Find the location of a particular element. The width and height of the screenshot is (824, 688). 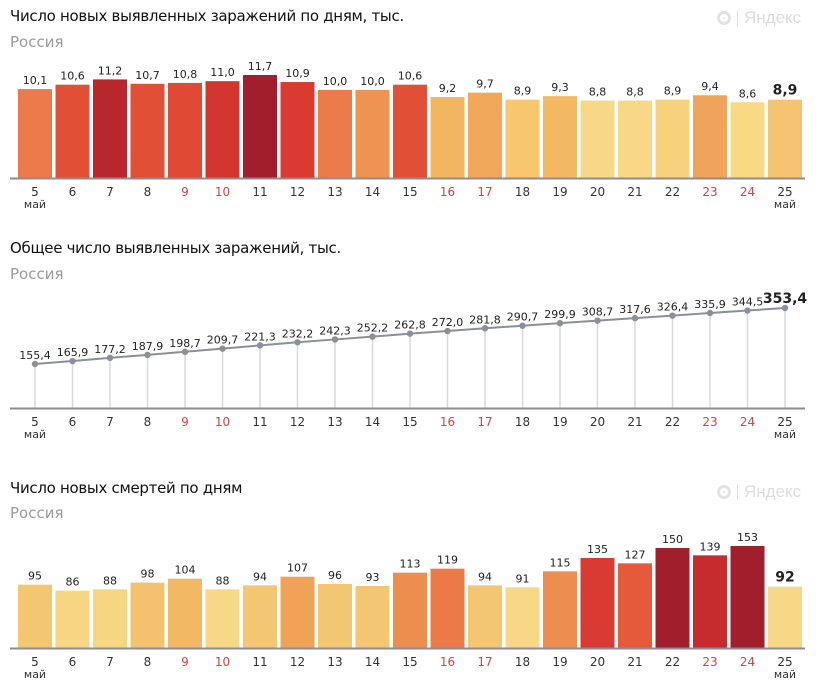

chart2-tick-label: 10 is located at coordinates (222, 422).